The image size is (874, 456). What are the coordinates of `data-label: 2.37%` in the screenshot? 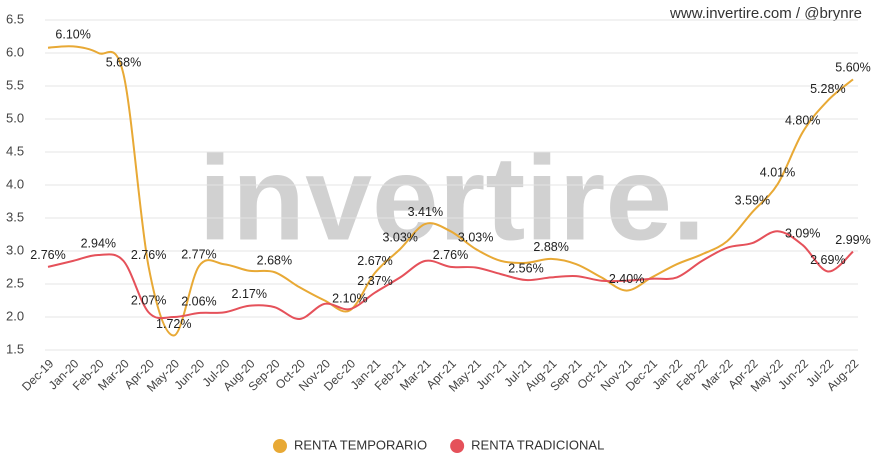 It's located at (374, 281).